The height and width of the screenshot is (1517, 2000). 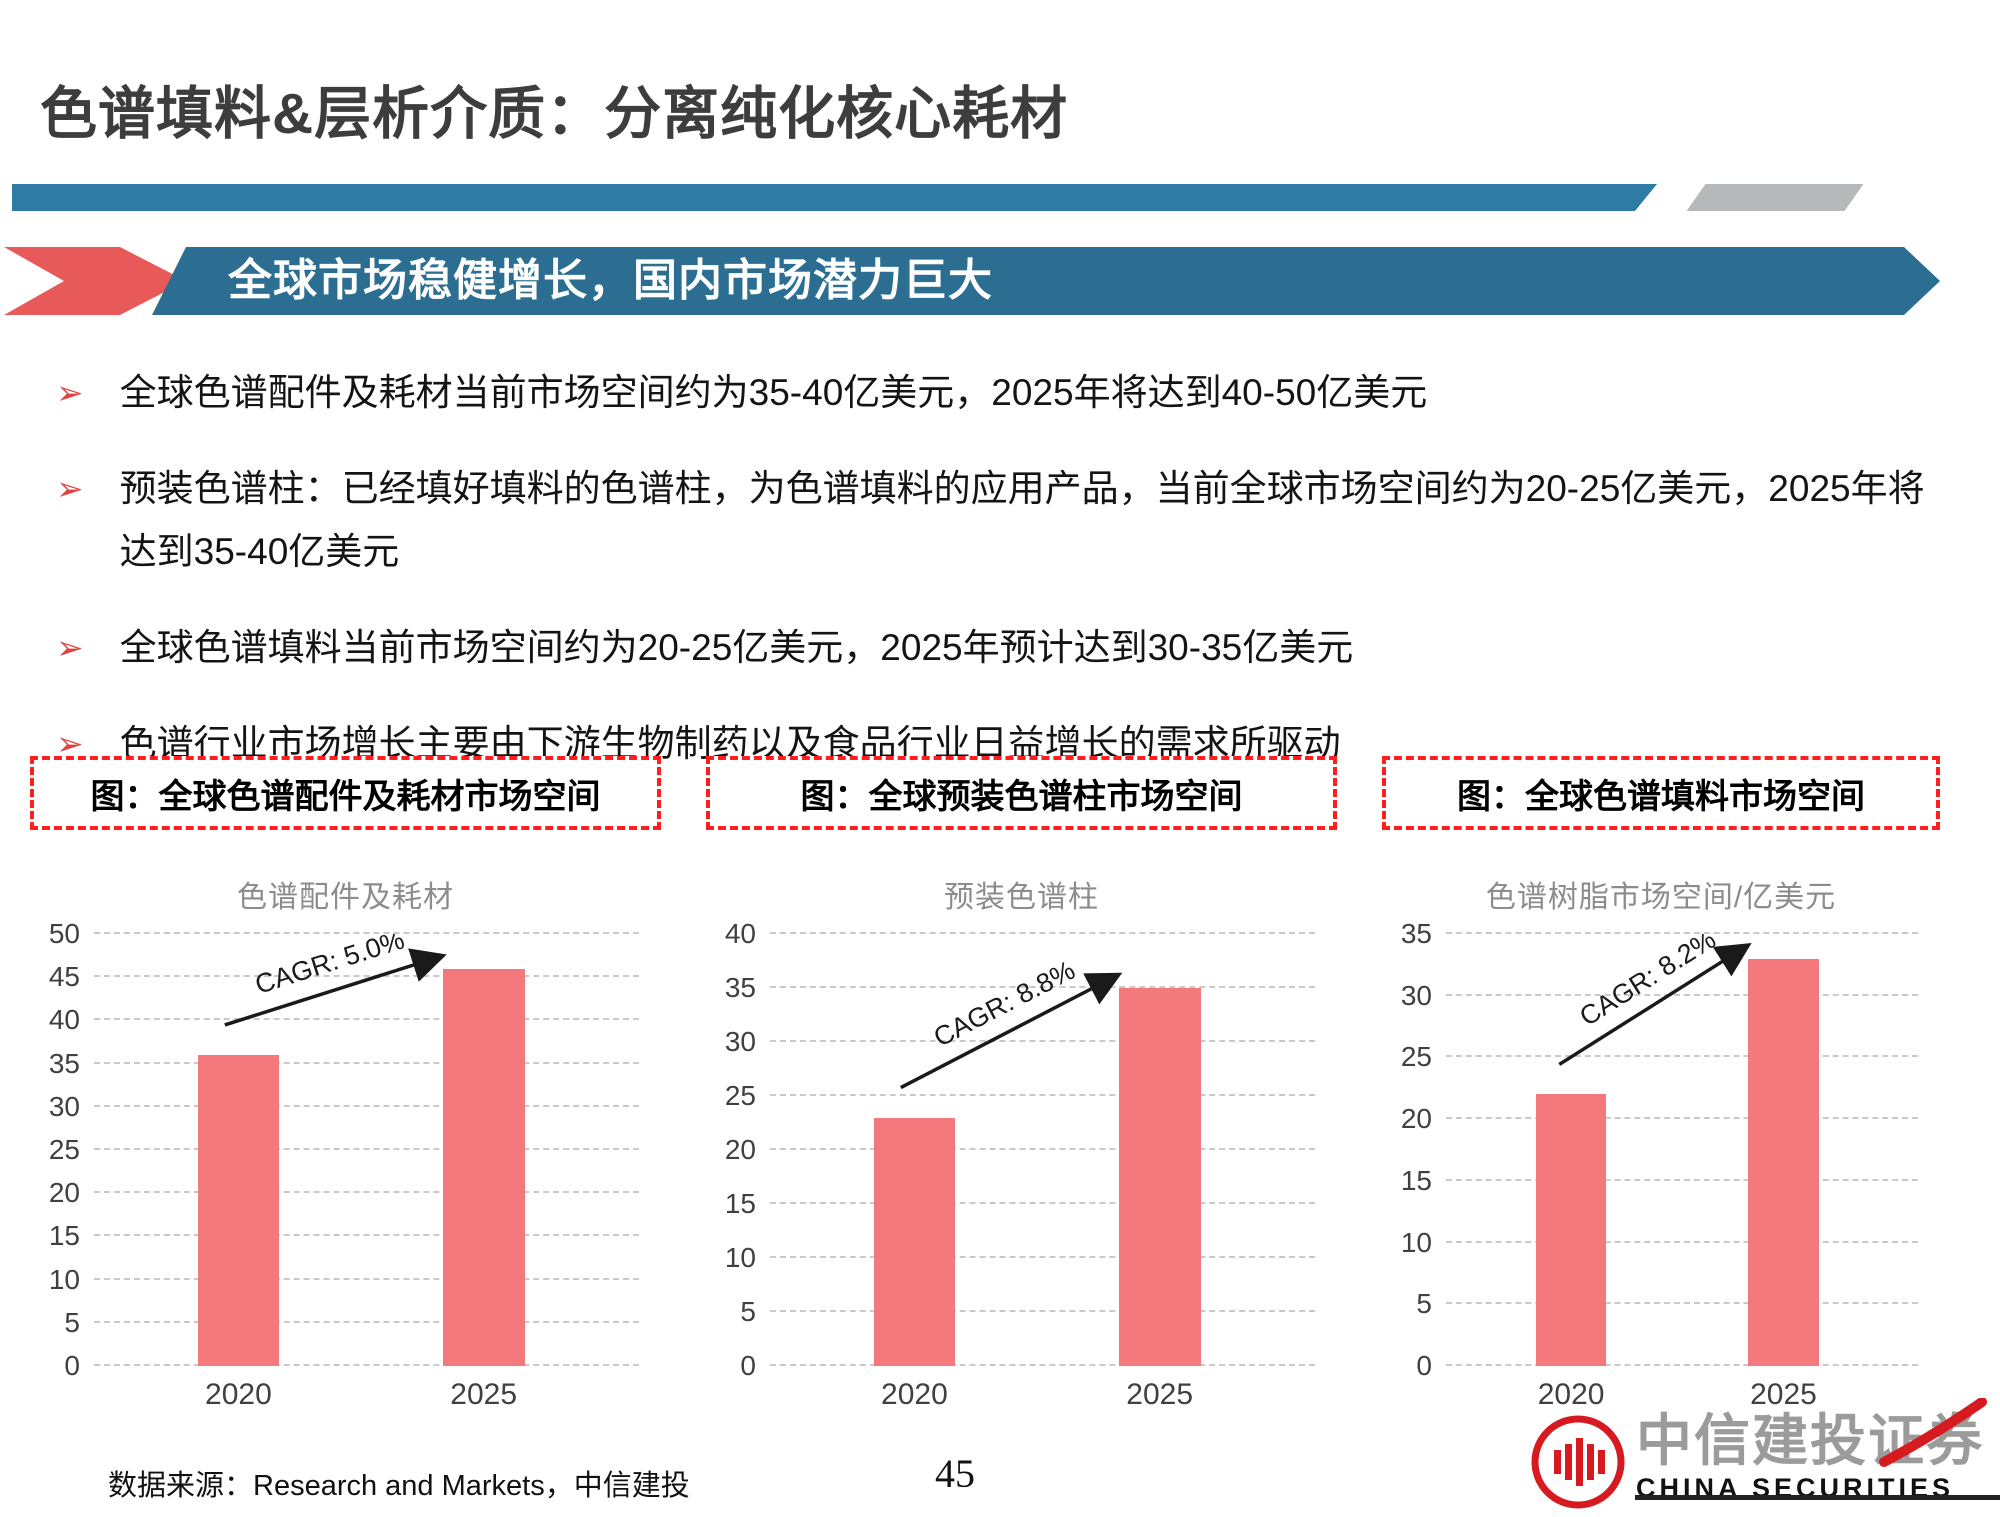 I want to click on bottom-edge-line, so click(x=1817, y=1497).